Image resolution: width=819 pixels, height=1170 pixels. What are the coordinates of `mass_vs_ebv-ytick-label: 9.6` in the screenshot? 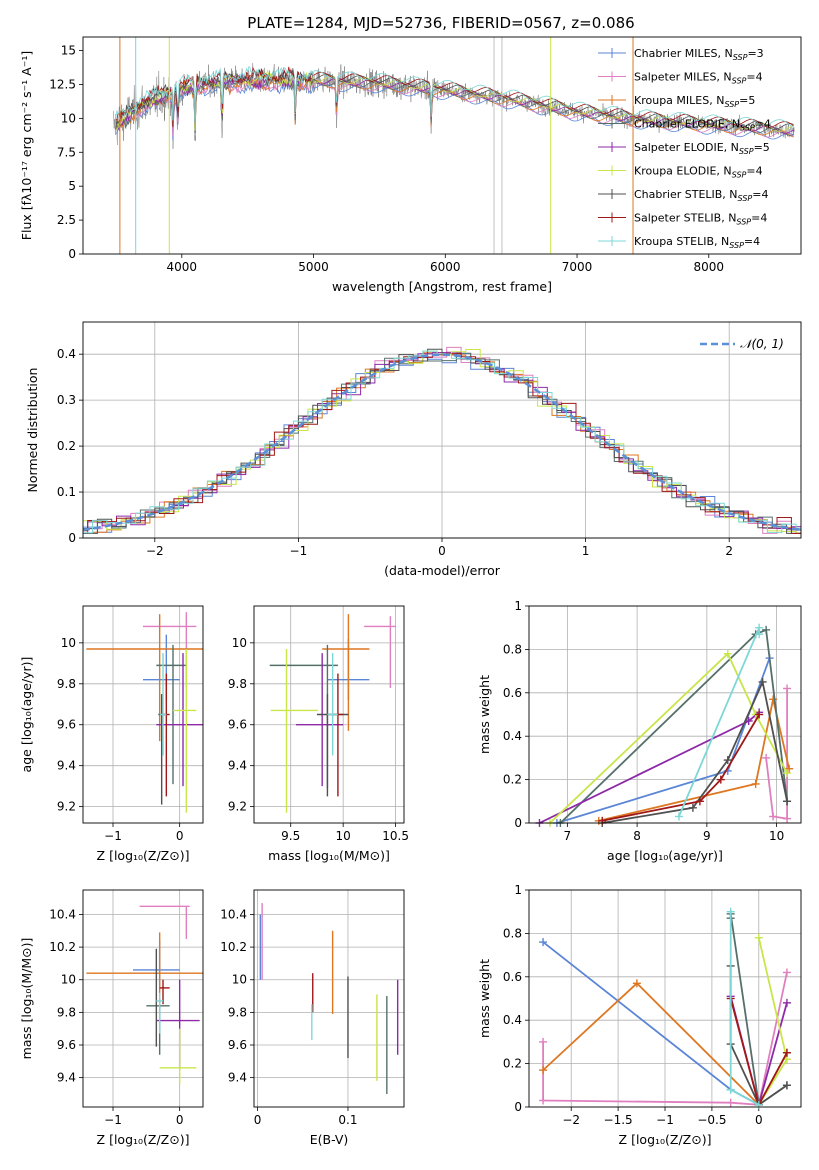 It's located at (237, 1045).